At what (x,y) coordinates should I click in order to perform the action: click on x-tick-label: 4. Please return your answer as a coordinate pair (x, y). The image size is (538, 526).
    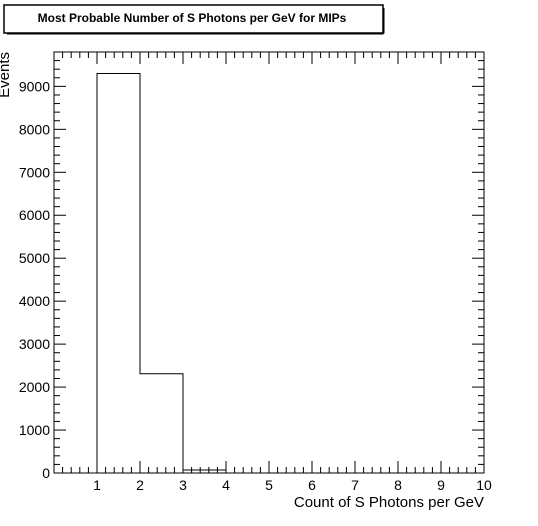
    Looking at the image, I should click on (226, 485).